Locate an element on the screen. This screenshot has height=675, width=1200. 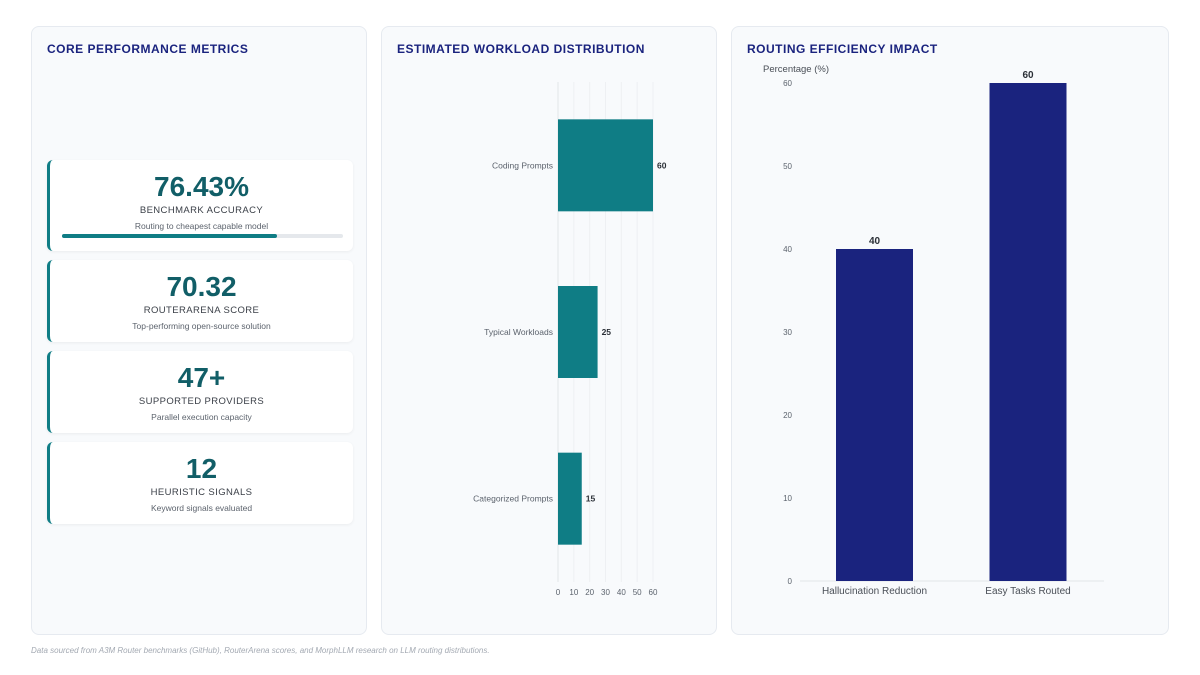
category-label: Coding Prompts is located at coordinates (522, 165).